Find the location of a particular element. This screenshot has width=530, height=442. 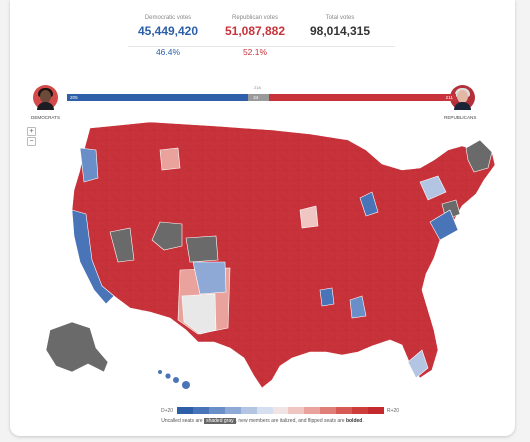

alaska is located at coordinates (77, 347).